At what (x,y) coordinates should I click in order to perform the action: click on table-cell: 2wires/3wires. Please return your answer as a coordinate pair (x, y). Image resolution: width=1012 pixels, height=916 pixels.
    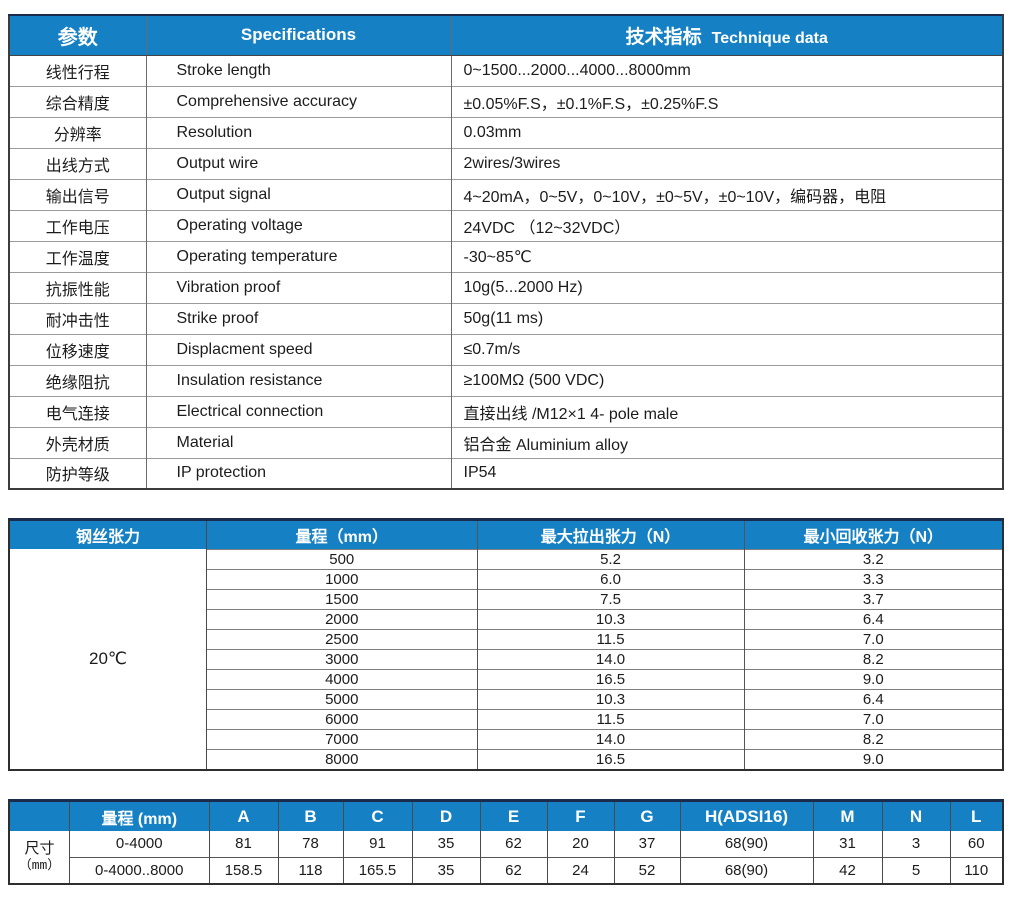
    Looking at the image, I should click on (726, 163).